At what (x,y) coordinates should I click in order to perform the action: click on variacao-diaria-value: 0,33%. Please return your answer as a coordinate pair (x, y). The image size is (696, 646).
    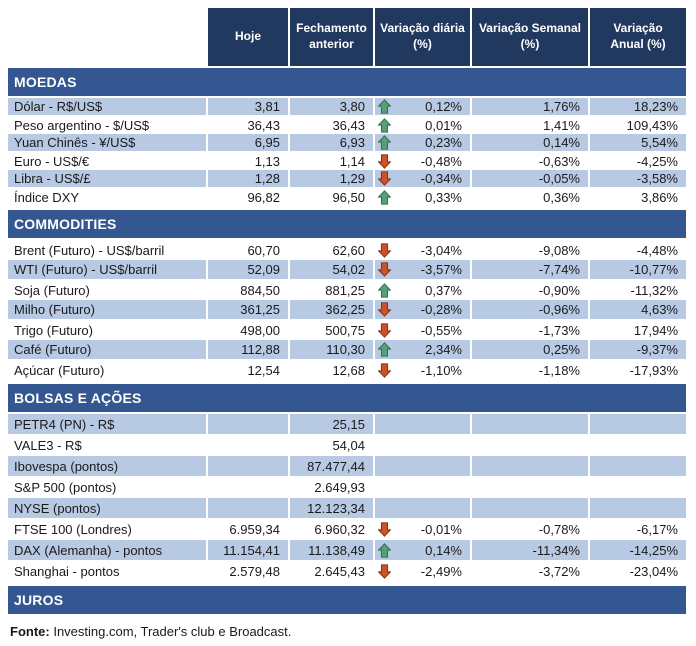
    Looking at the image, I should click on (443, 197).